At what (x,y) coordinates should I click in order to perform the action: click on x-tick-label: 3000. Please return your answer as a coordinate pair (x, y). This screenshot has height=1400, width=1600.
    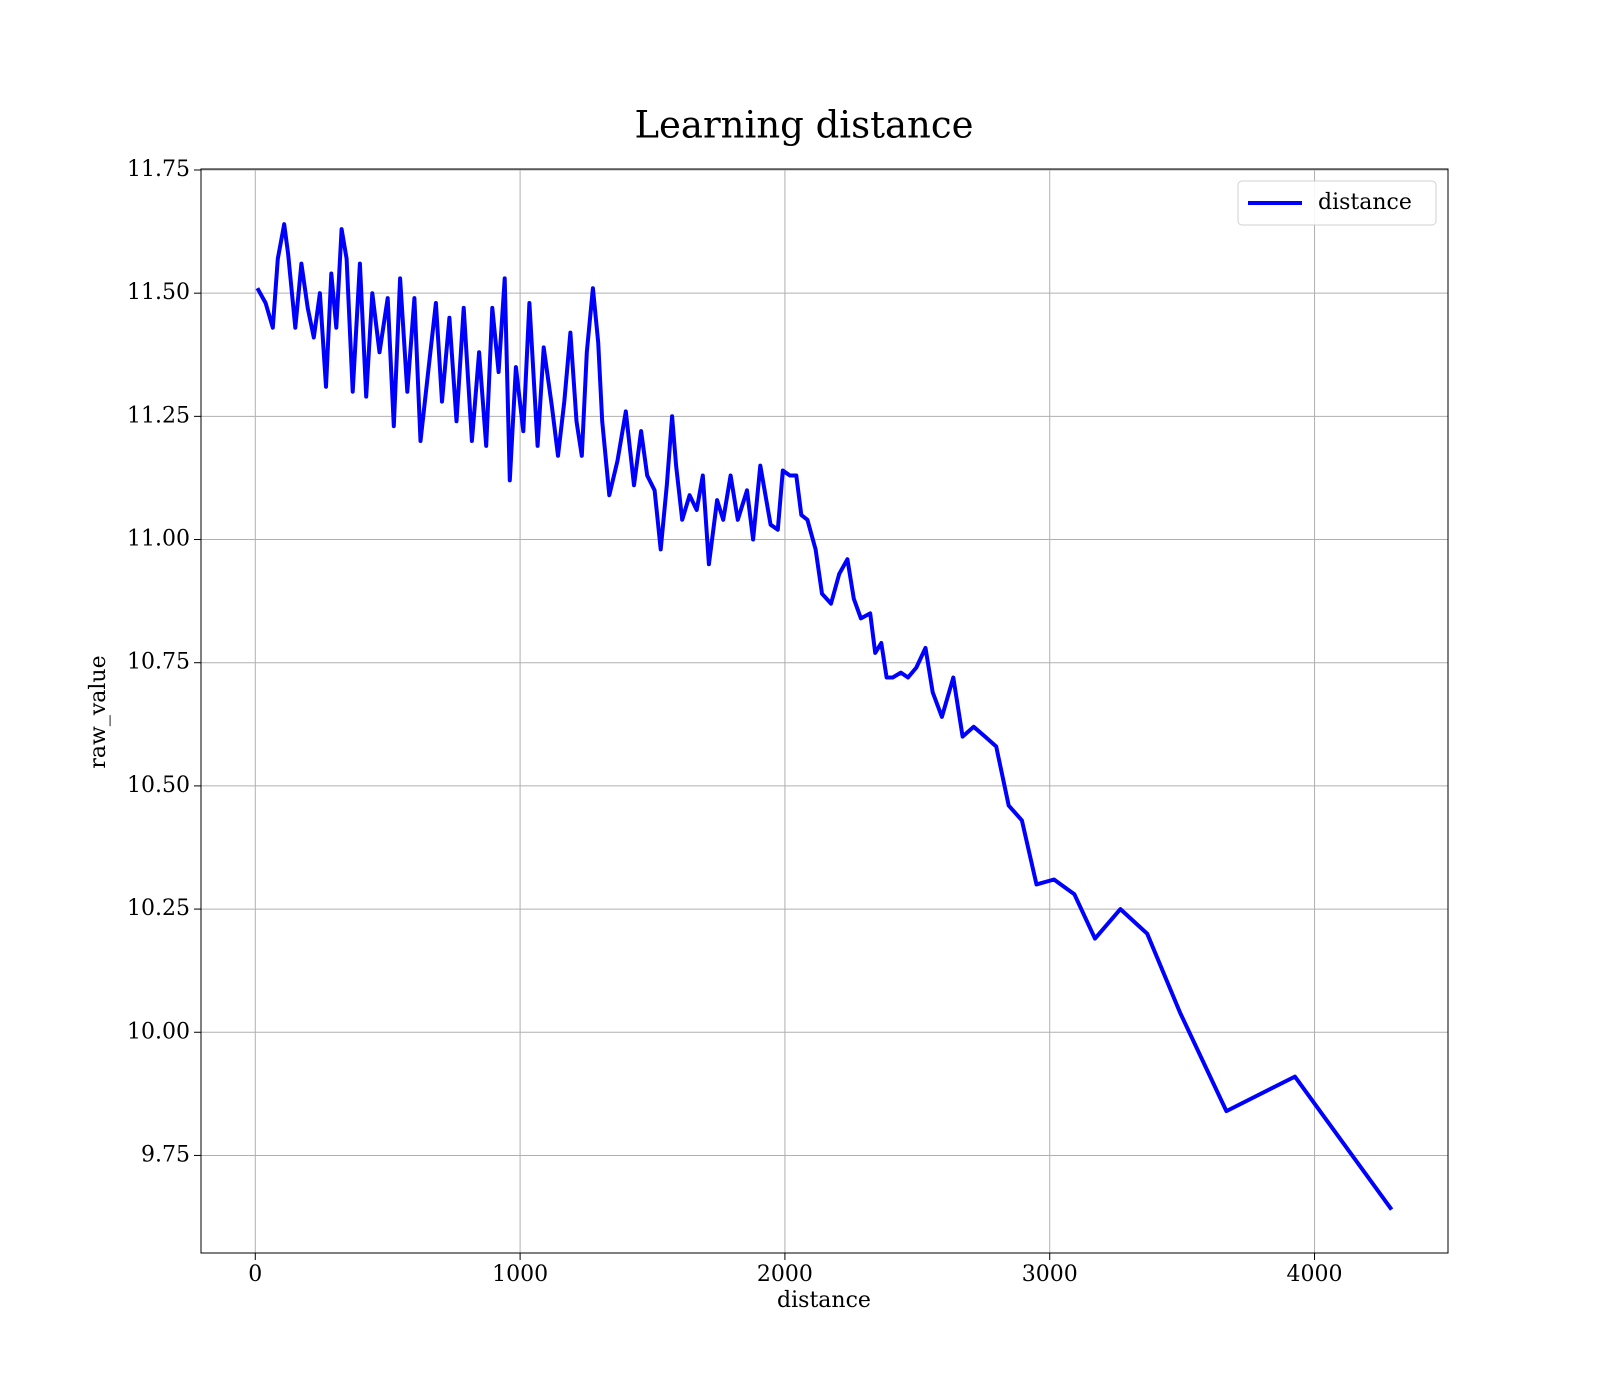
    Looking at the image, I should click on (1050, 1274).